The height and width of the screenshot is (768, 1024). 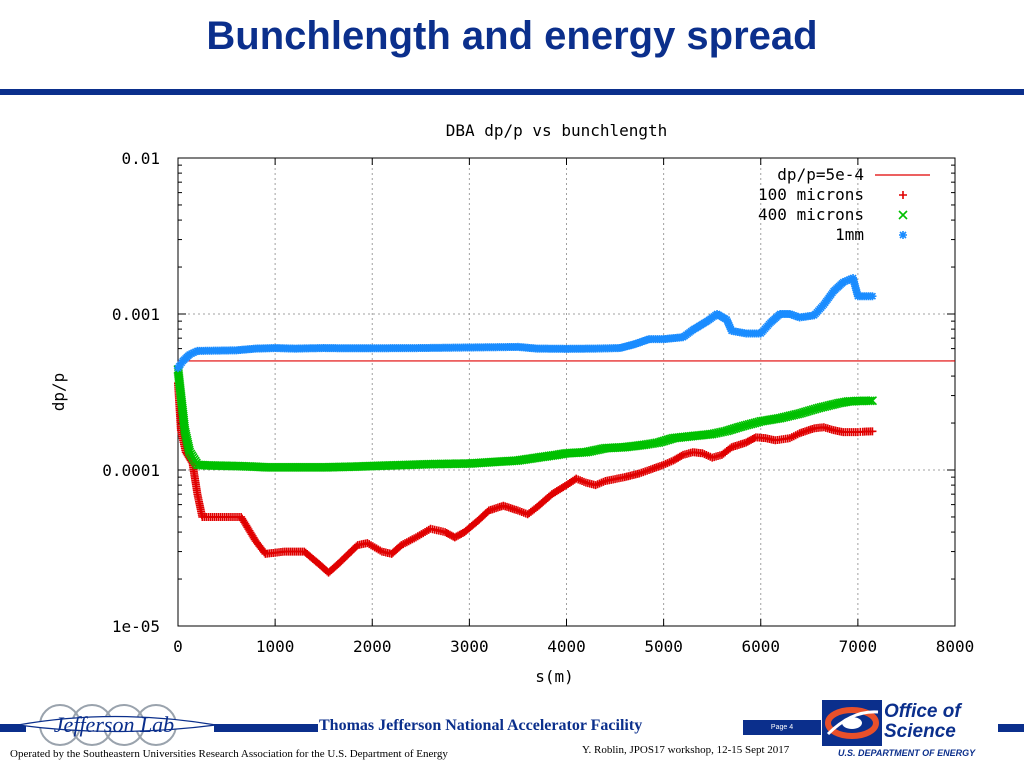 I want to click on legend-swatch-400-microns, so click(x=903, y=215).